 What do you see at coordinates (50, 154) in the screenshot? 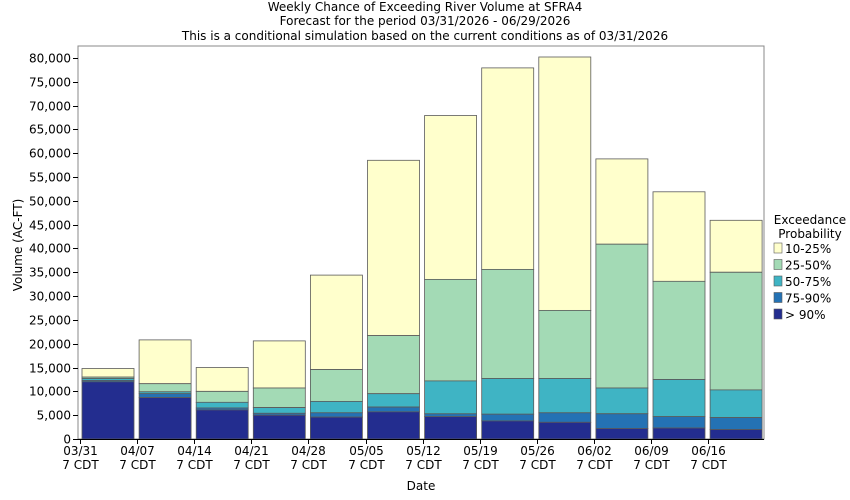
I see `y-tick-label: 60,000` at bounding box center [50, 154].